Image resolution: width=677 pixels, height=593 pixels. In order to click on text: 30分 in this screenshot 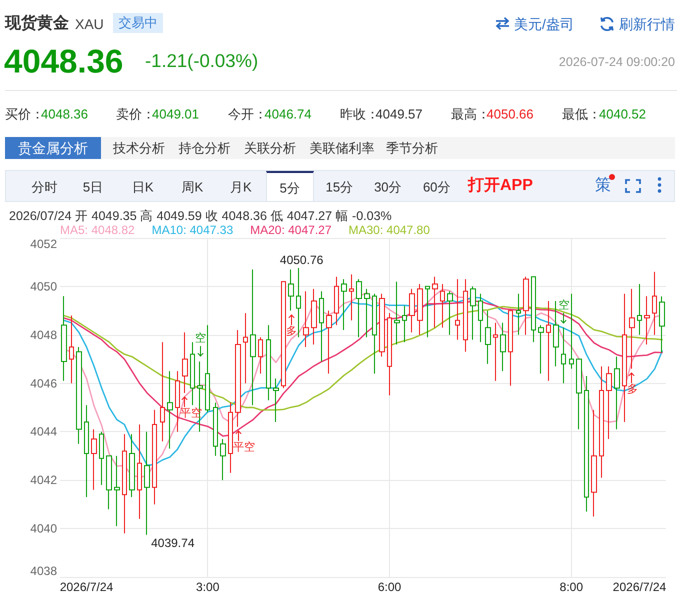, I will do `click(388, 187)`.